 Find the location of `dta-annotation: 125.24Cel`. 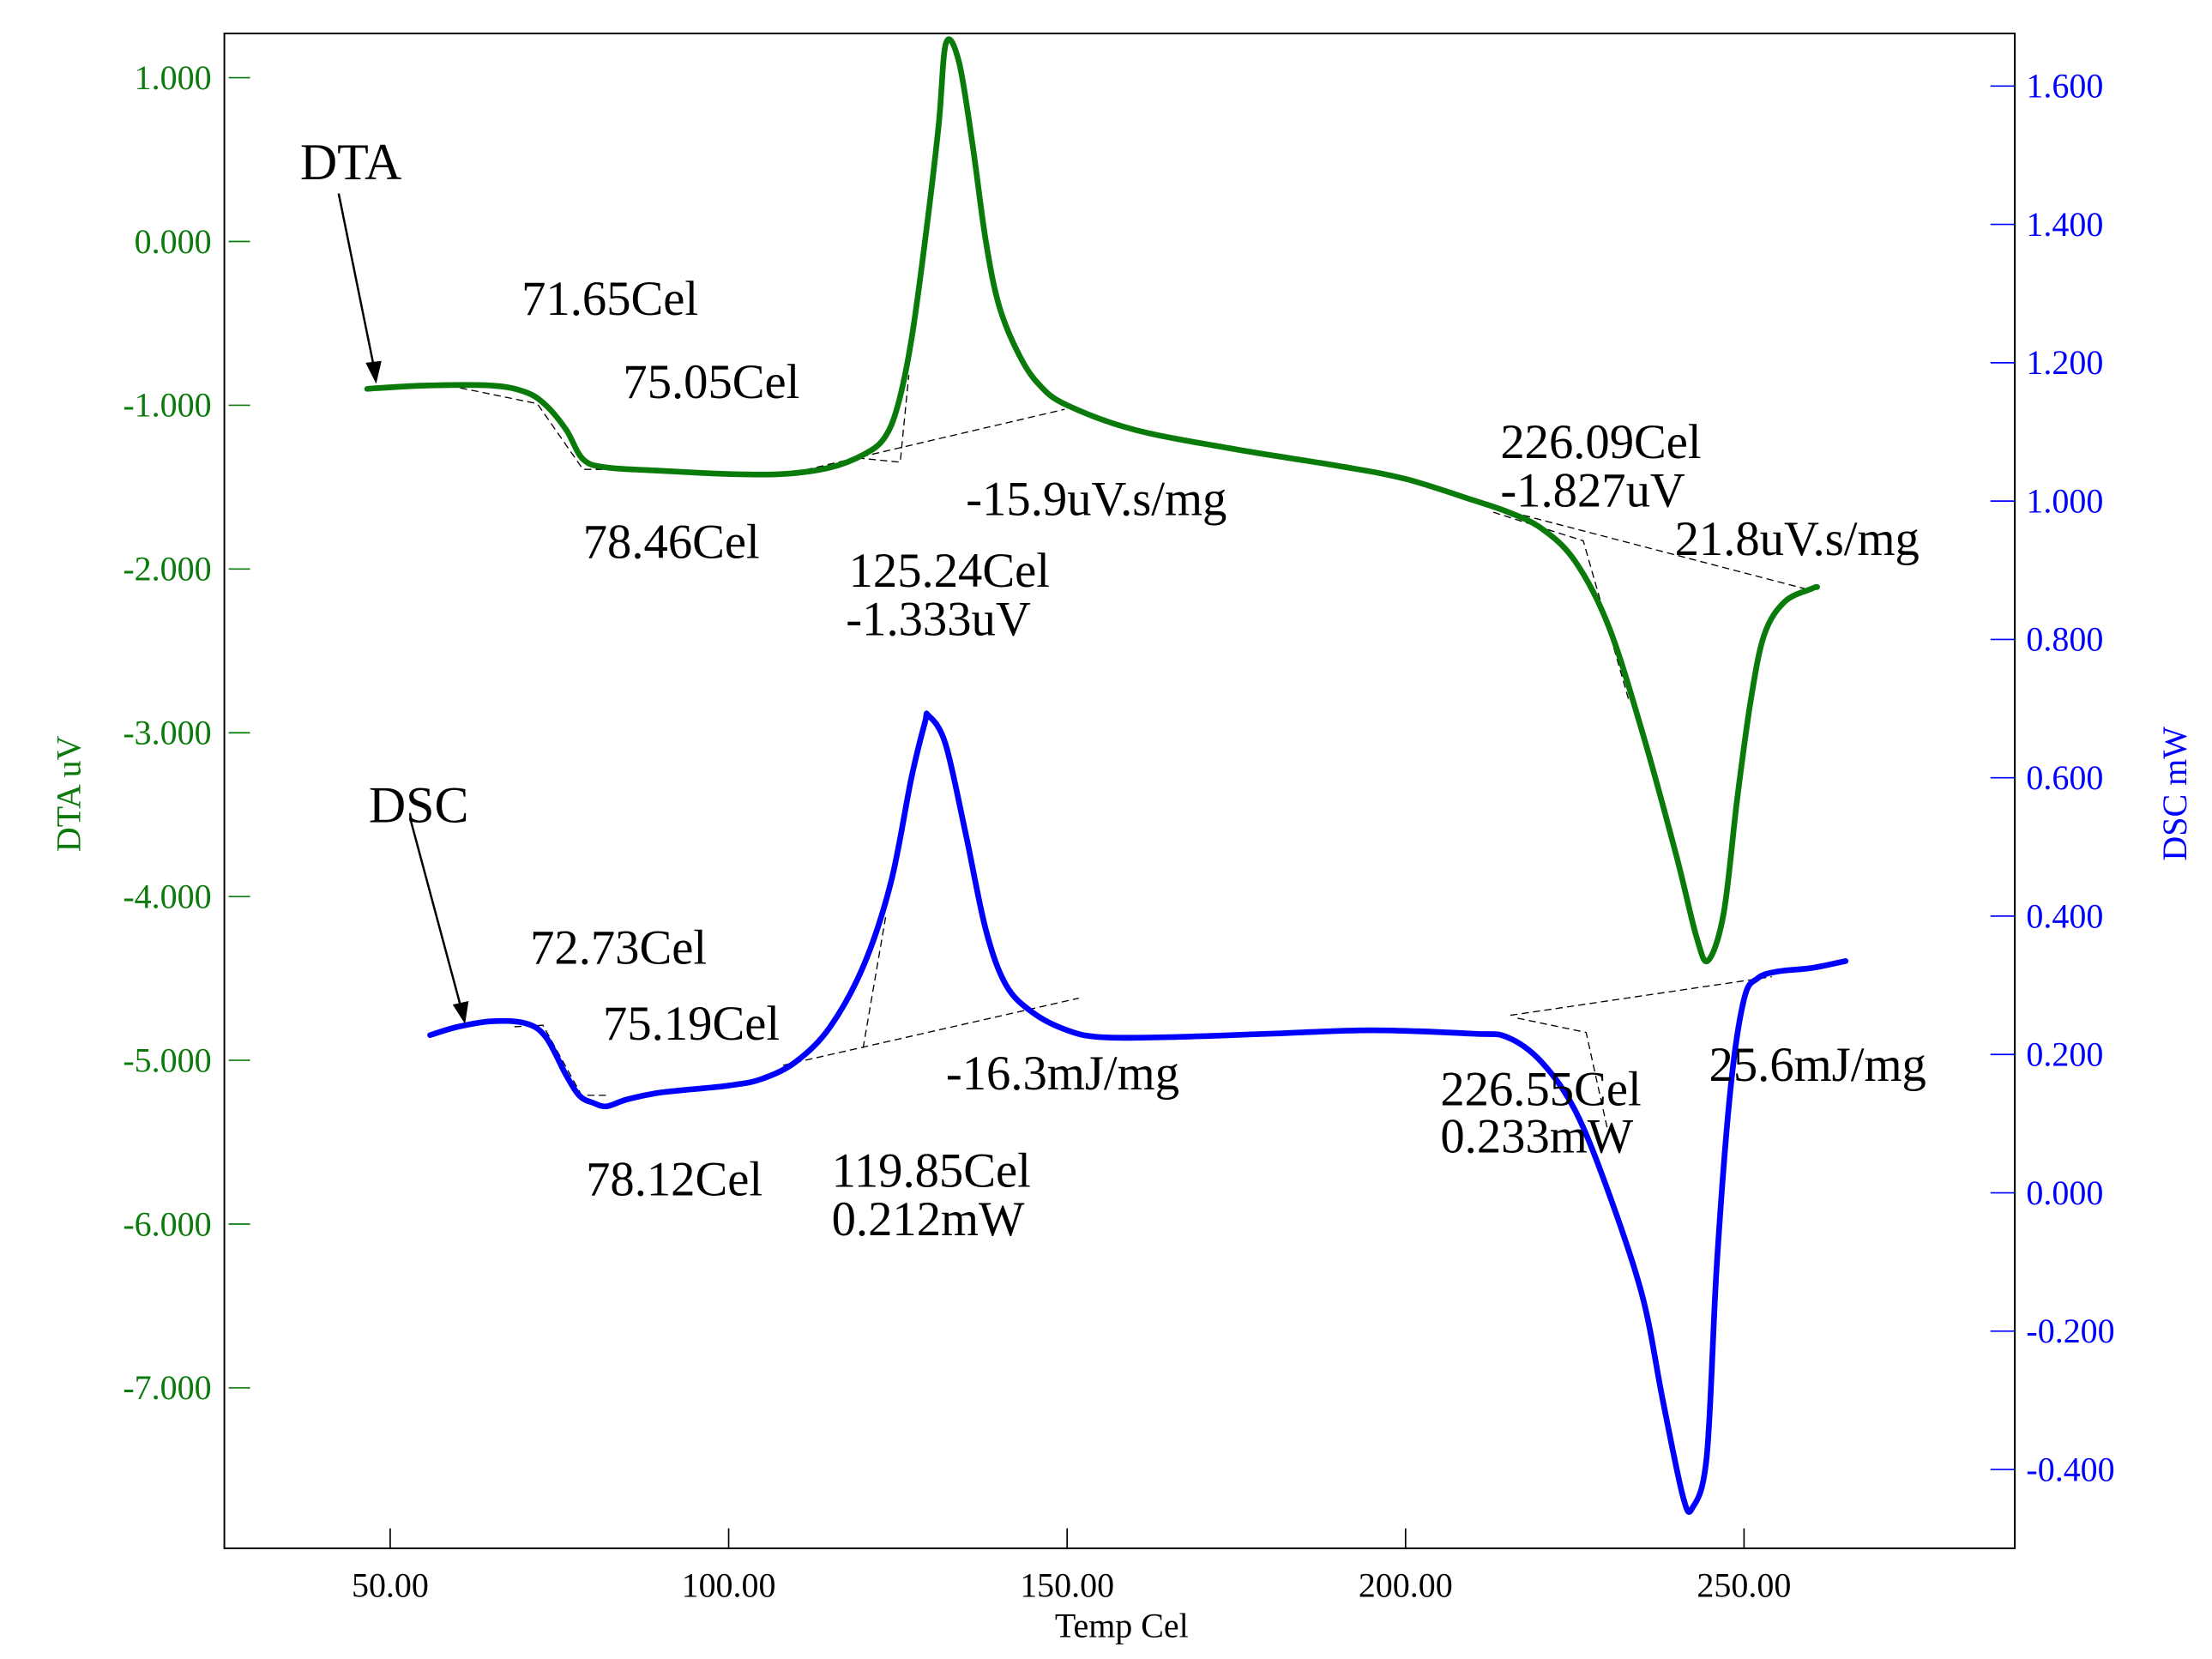

dta-annotation: 125.24Cel is located at coordinates (949, 571).